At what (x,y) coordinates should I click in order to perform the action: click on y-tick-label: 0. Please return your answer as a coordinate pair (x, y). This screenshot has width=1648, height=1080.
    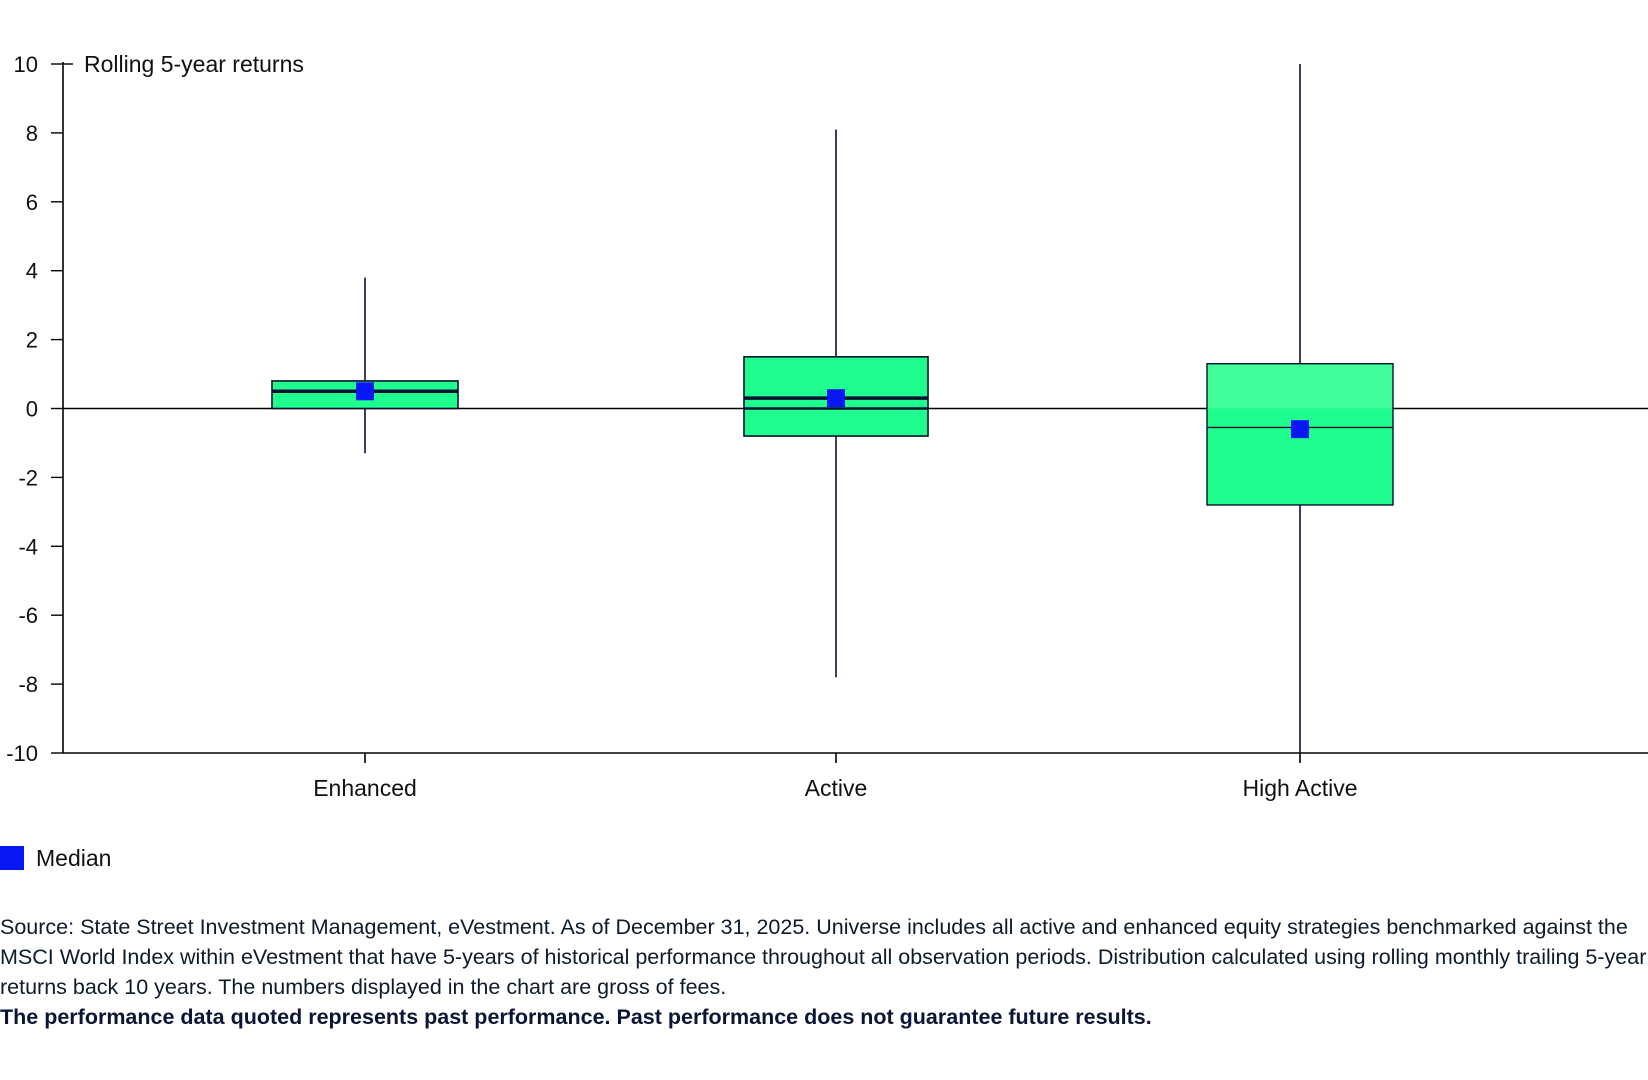
    Looking at the image, I should click on (32, 409).